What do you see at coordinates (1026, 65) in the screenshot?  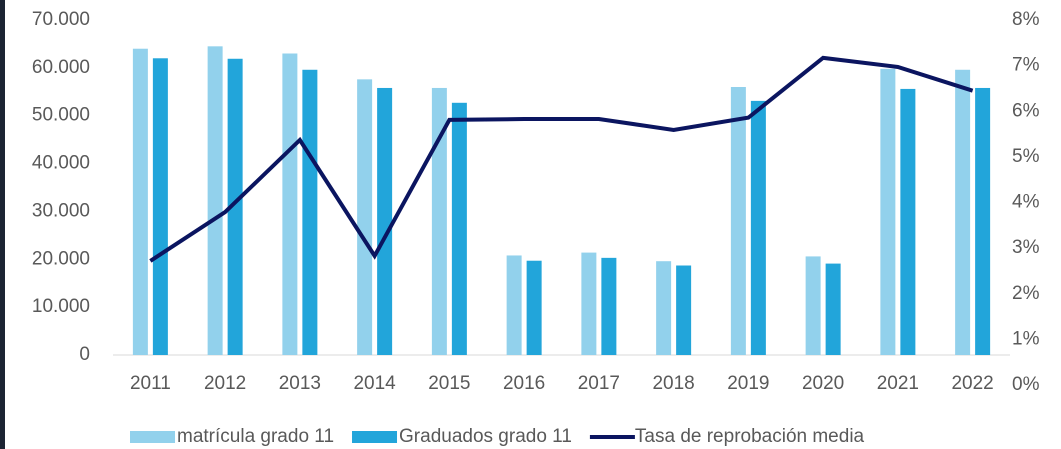 I see `y2-tick-label: 7%` at bounding box center [1026, 65].